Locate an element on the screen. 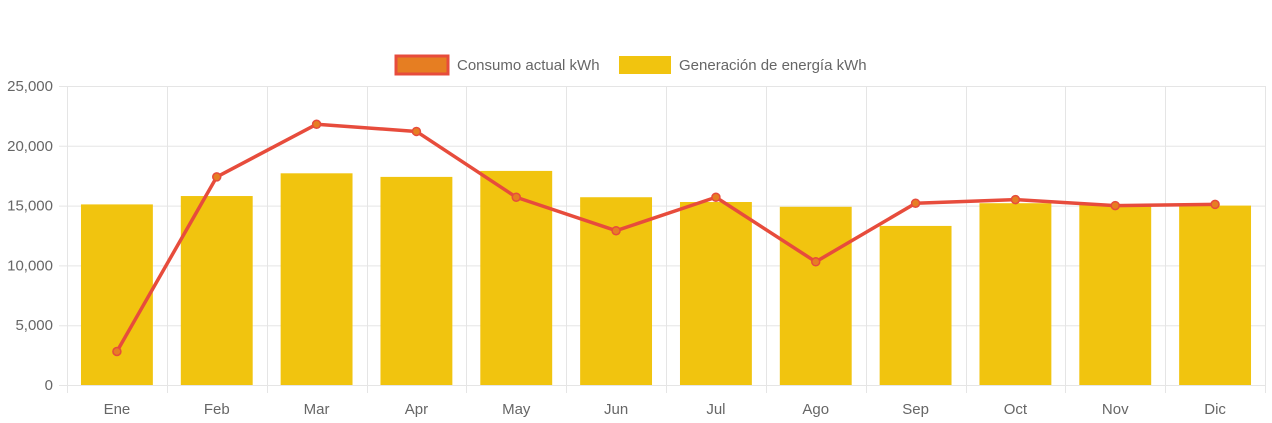 The height and width of the screenshot is (423, 1272). x-tick-label: Jul is located at coordinates (715, 409).